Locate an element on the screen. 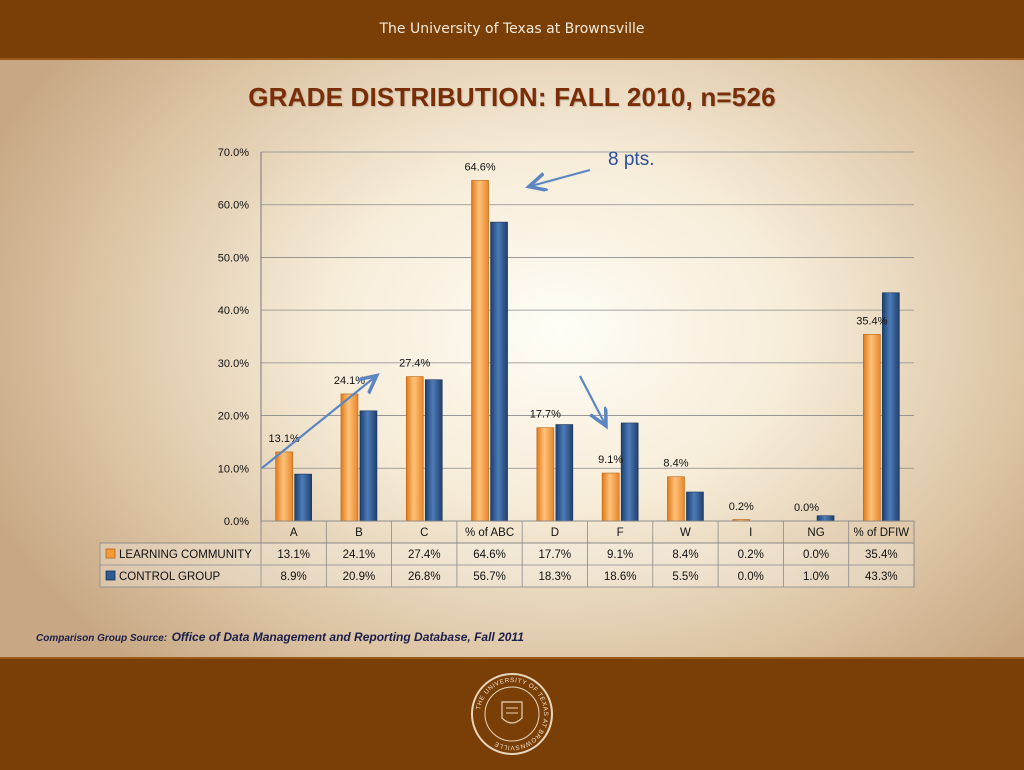 Image resolution: width=1024 pixels, height=770 pixels. y-tick-label: 60.0% is located at coordinates (233, 206).